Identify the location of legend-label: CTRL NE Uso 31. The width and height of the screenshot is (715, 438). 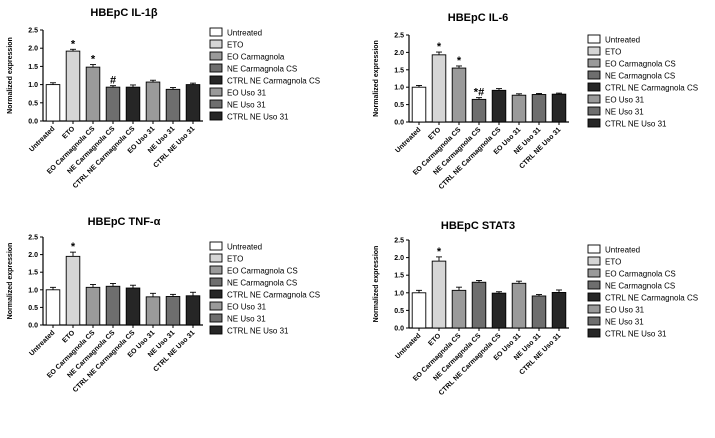
(258, 331).